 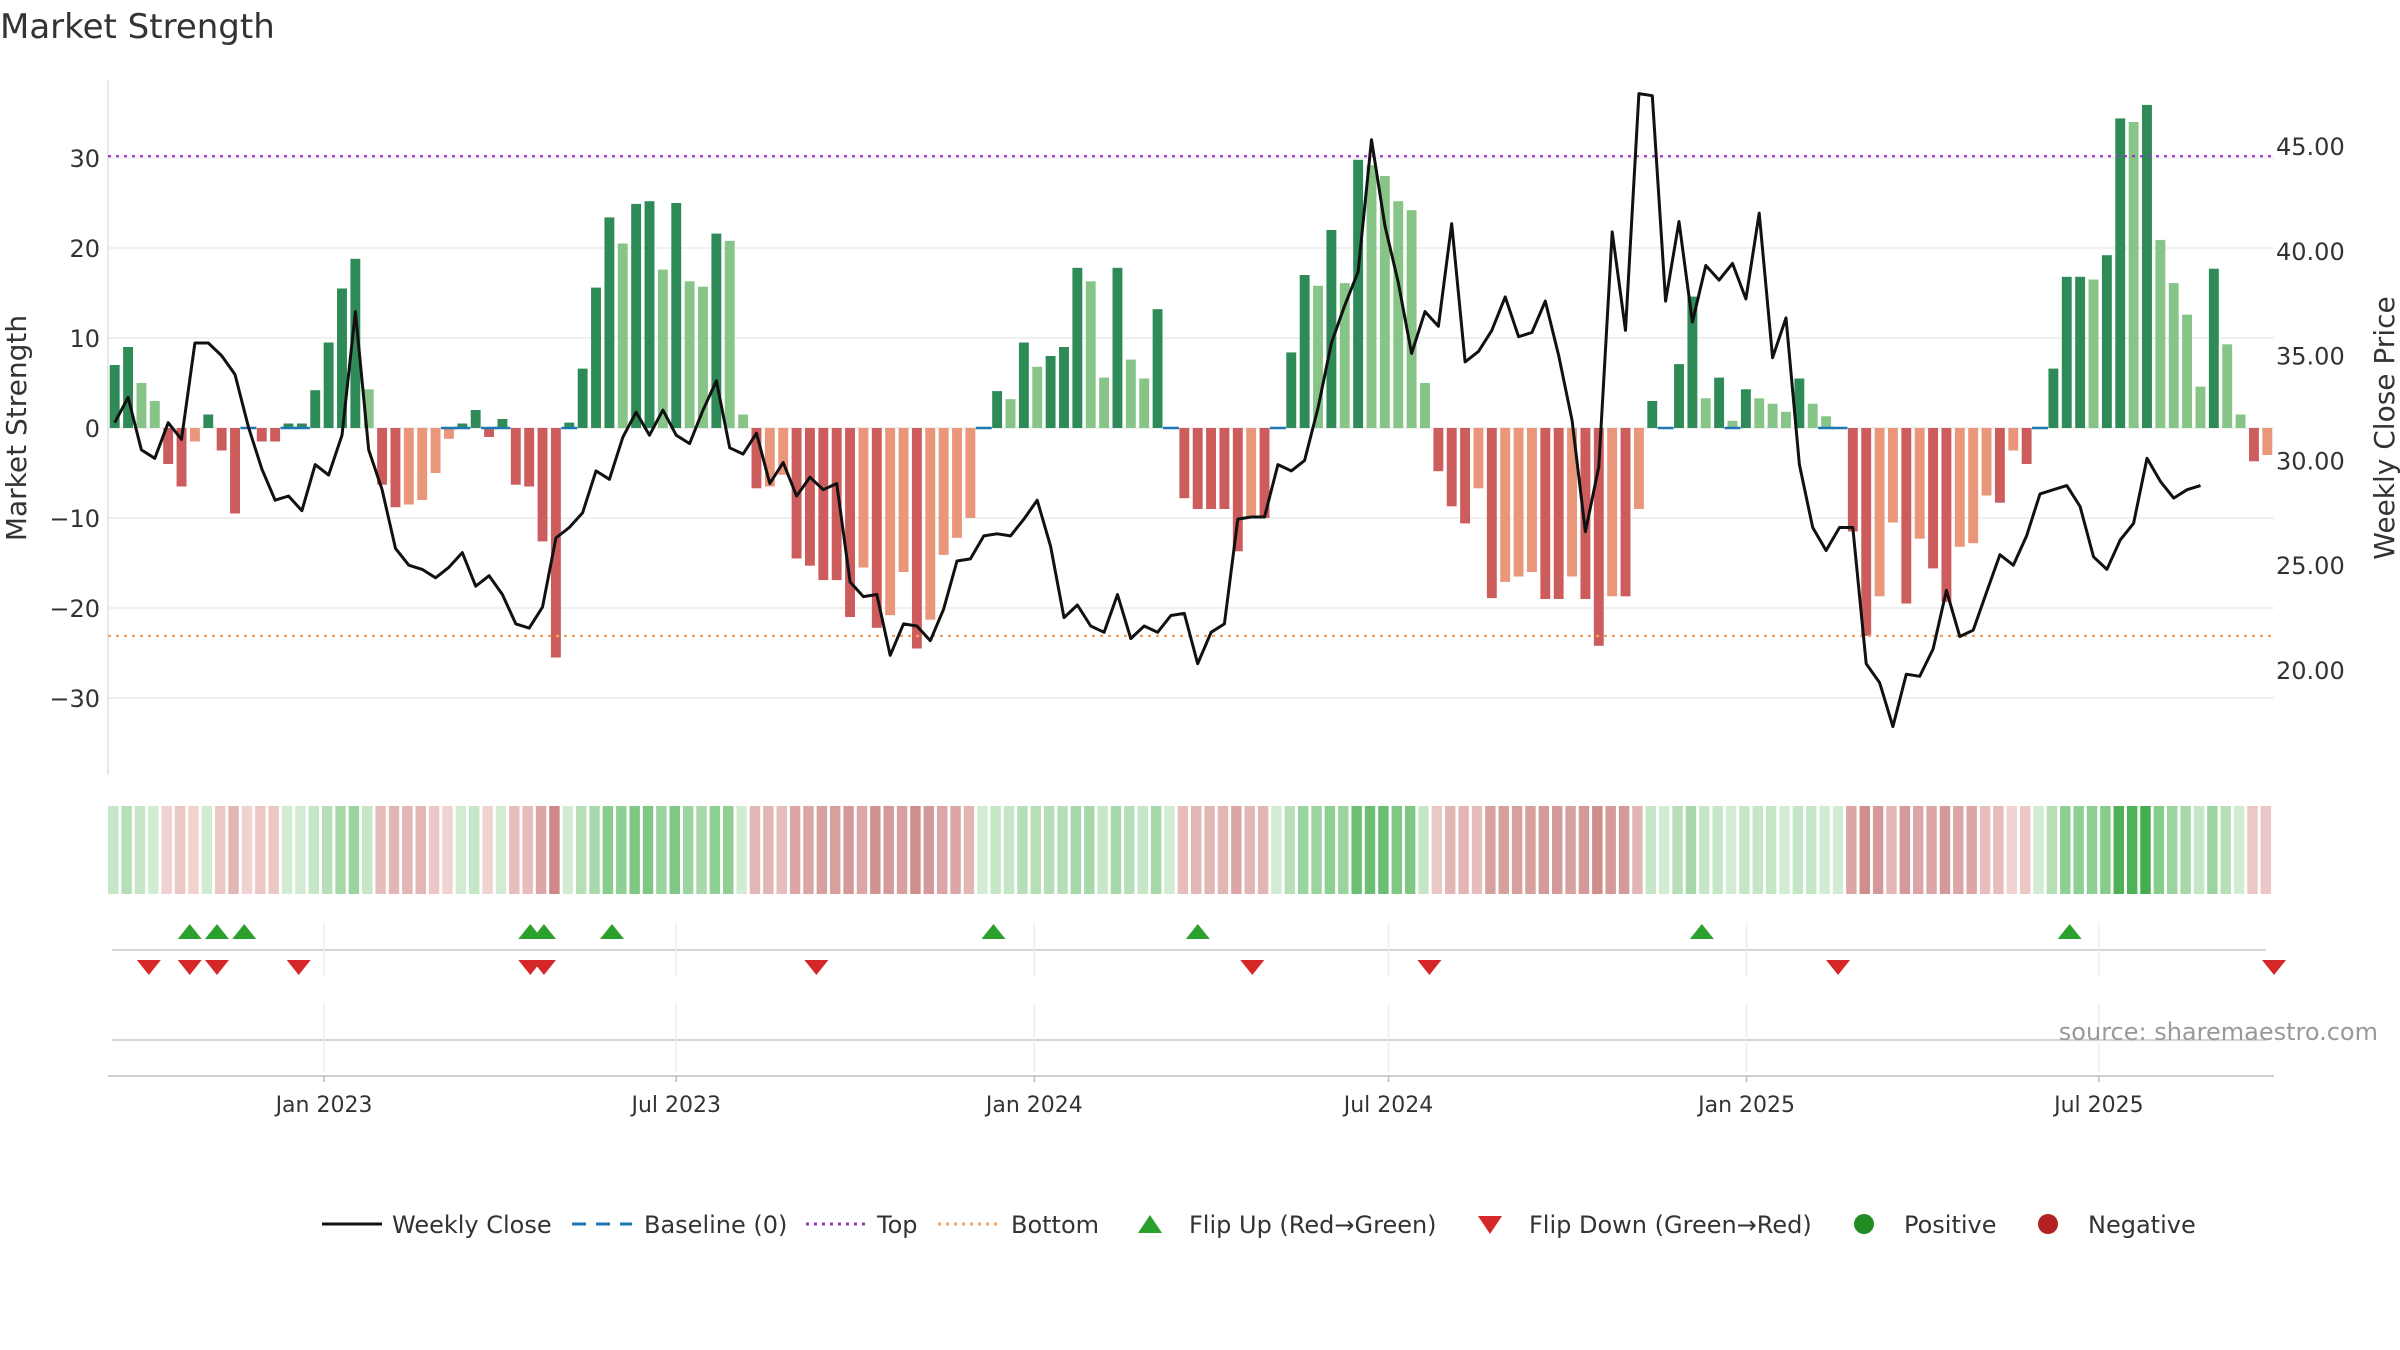 I want to click on x-tick-label: Jan 2023, so click(x=323, y=1105).